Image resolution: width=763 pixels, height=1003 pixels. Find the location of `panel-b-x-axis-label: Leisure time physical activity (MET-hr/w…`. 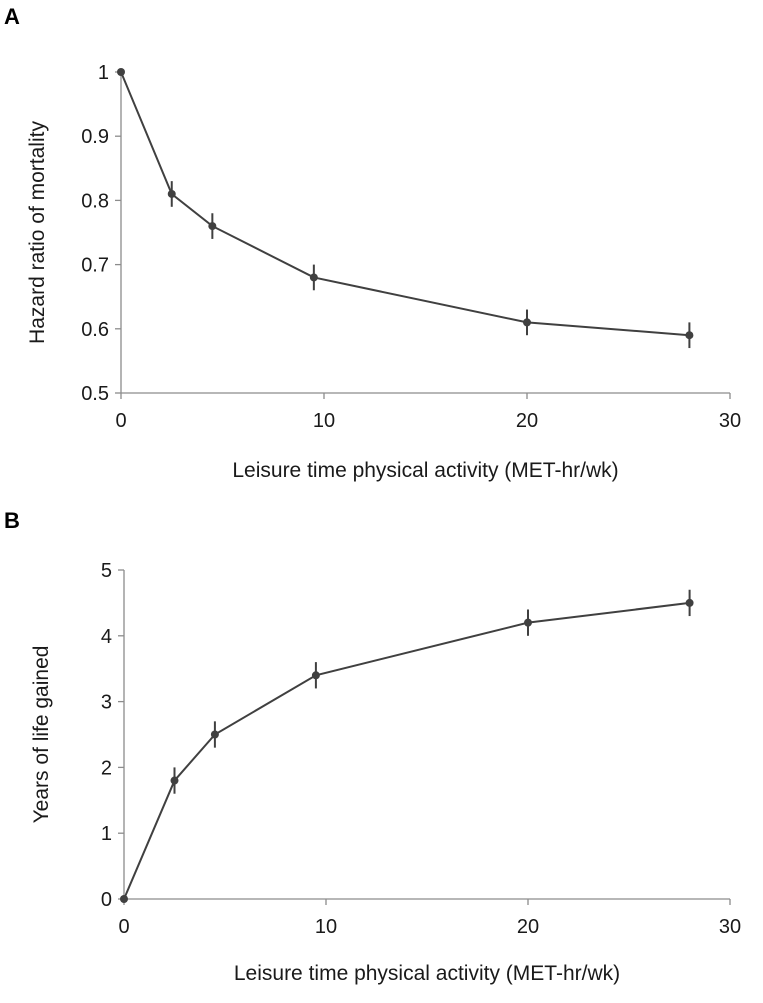

panel-b-x-axis-label: Leisure time physical activity (MET-hr/w… is located at coordinates (427, 973).